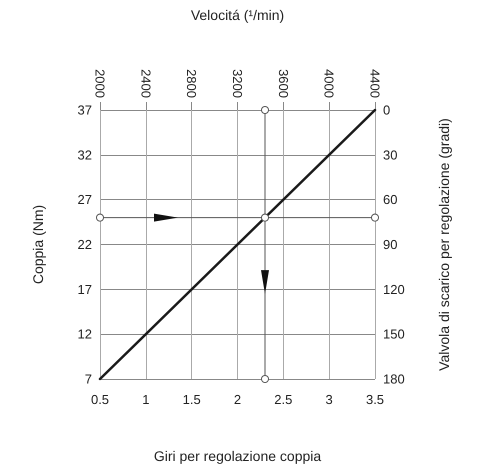  Describe the element at coordinates (283, 83) in the screenshot. I see `x2-tick-label: 3600` at that location.